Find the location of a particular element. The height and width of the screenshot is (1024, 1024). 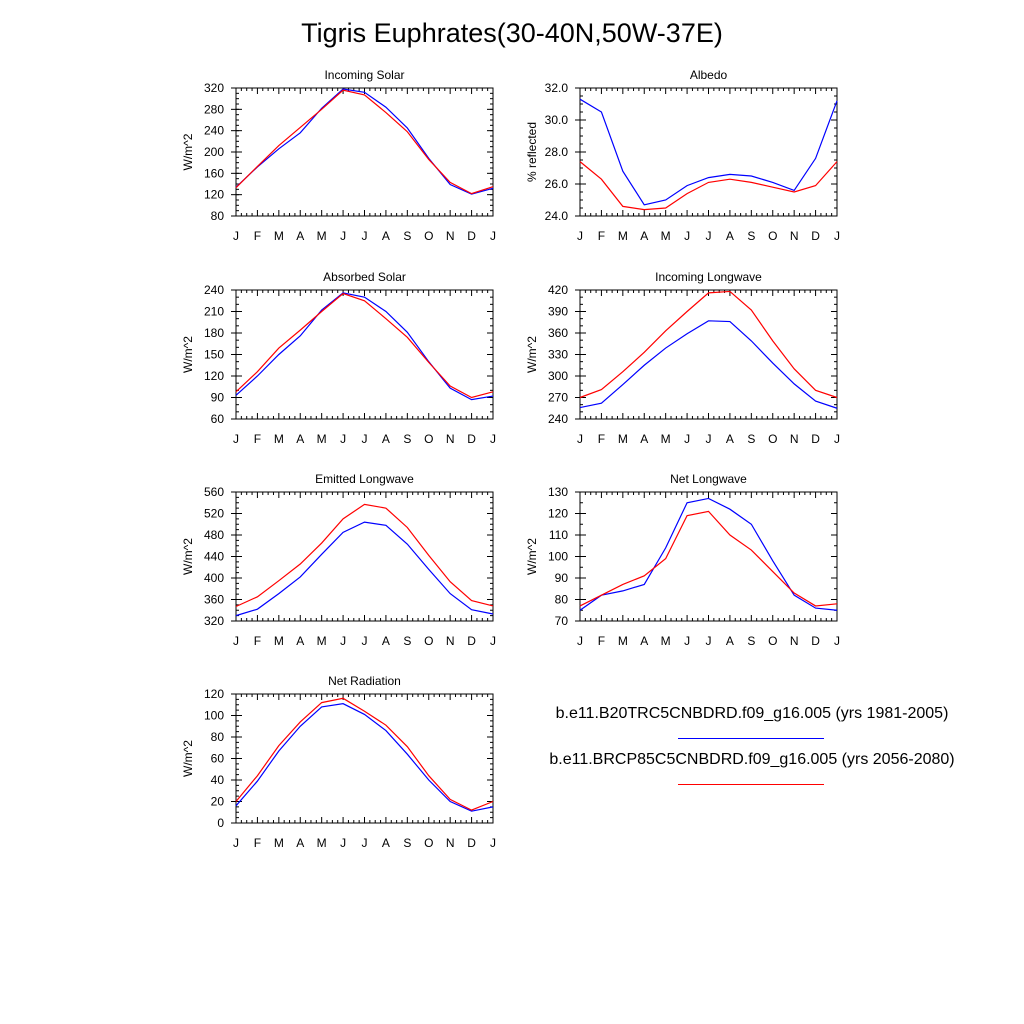

incoming-longwave-xtick-label: D is located at coordinates (815, 439).